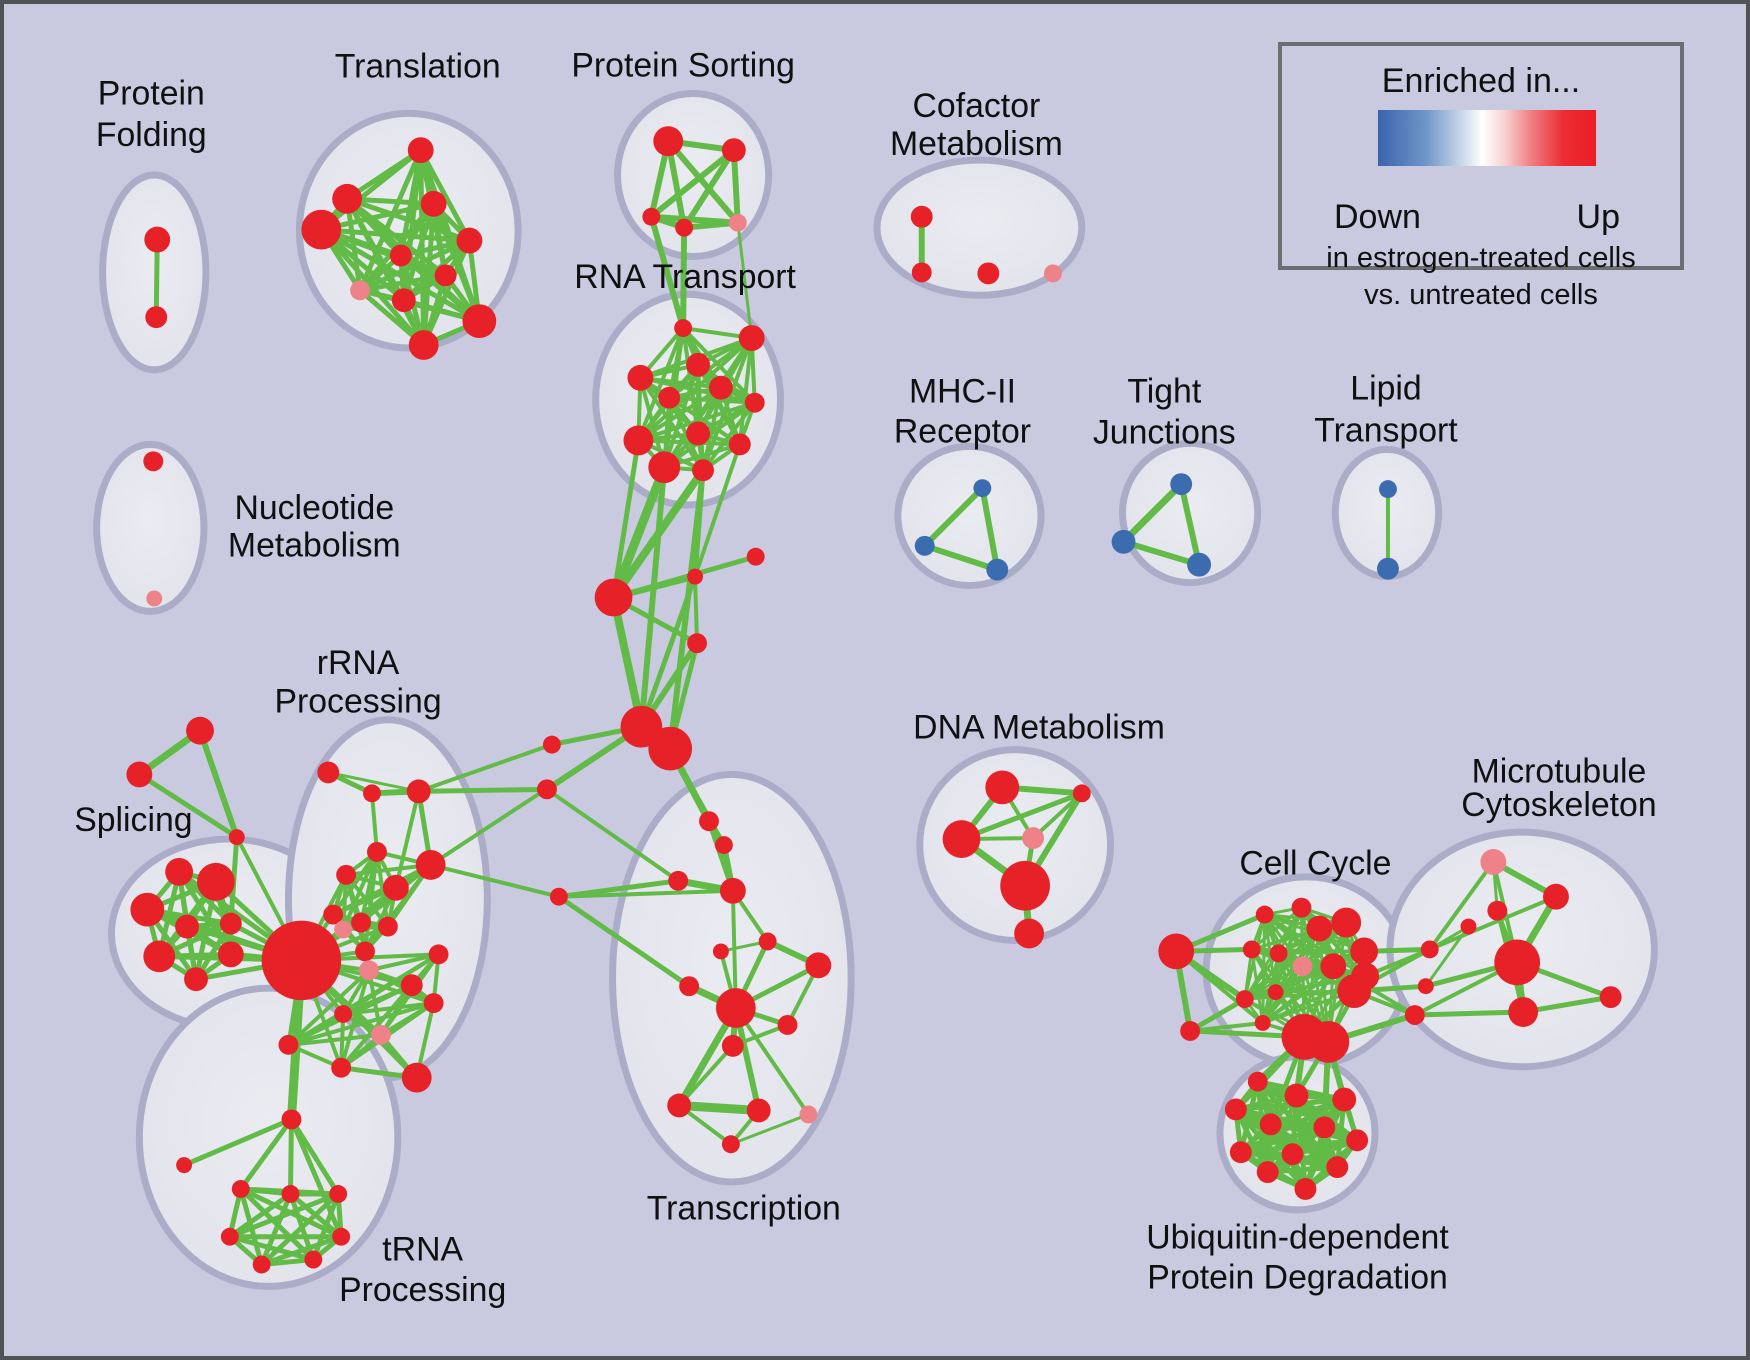  What do you see at coordinates (1558, 805) in the screenshot?
I see `cluster-microtubule-cytoskeleton-label-line2: Cytoskeleton` at bounding box center [1558, 805].